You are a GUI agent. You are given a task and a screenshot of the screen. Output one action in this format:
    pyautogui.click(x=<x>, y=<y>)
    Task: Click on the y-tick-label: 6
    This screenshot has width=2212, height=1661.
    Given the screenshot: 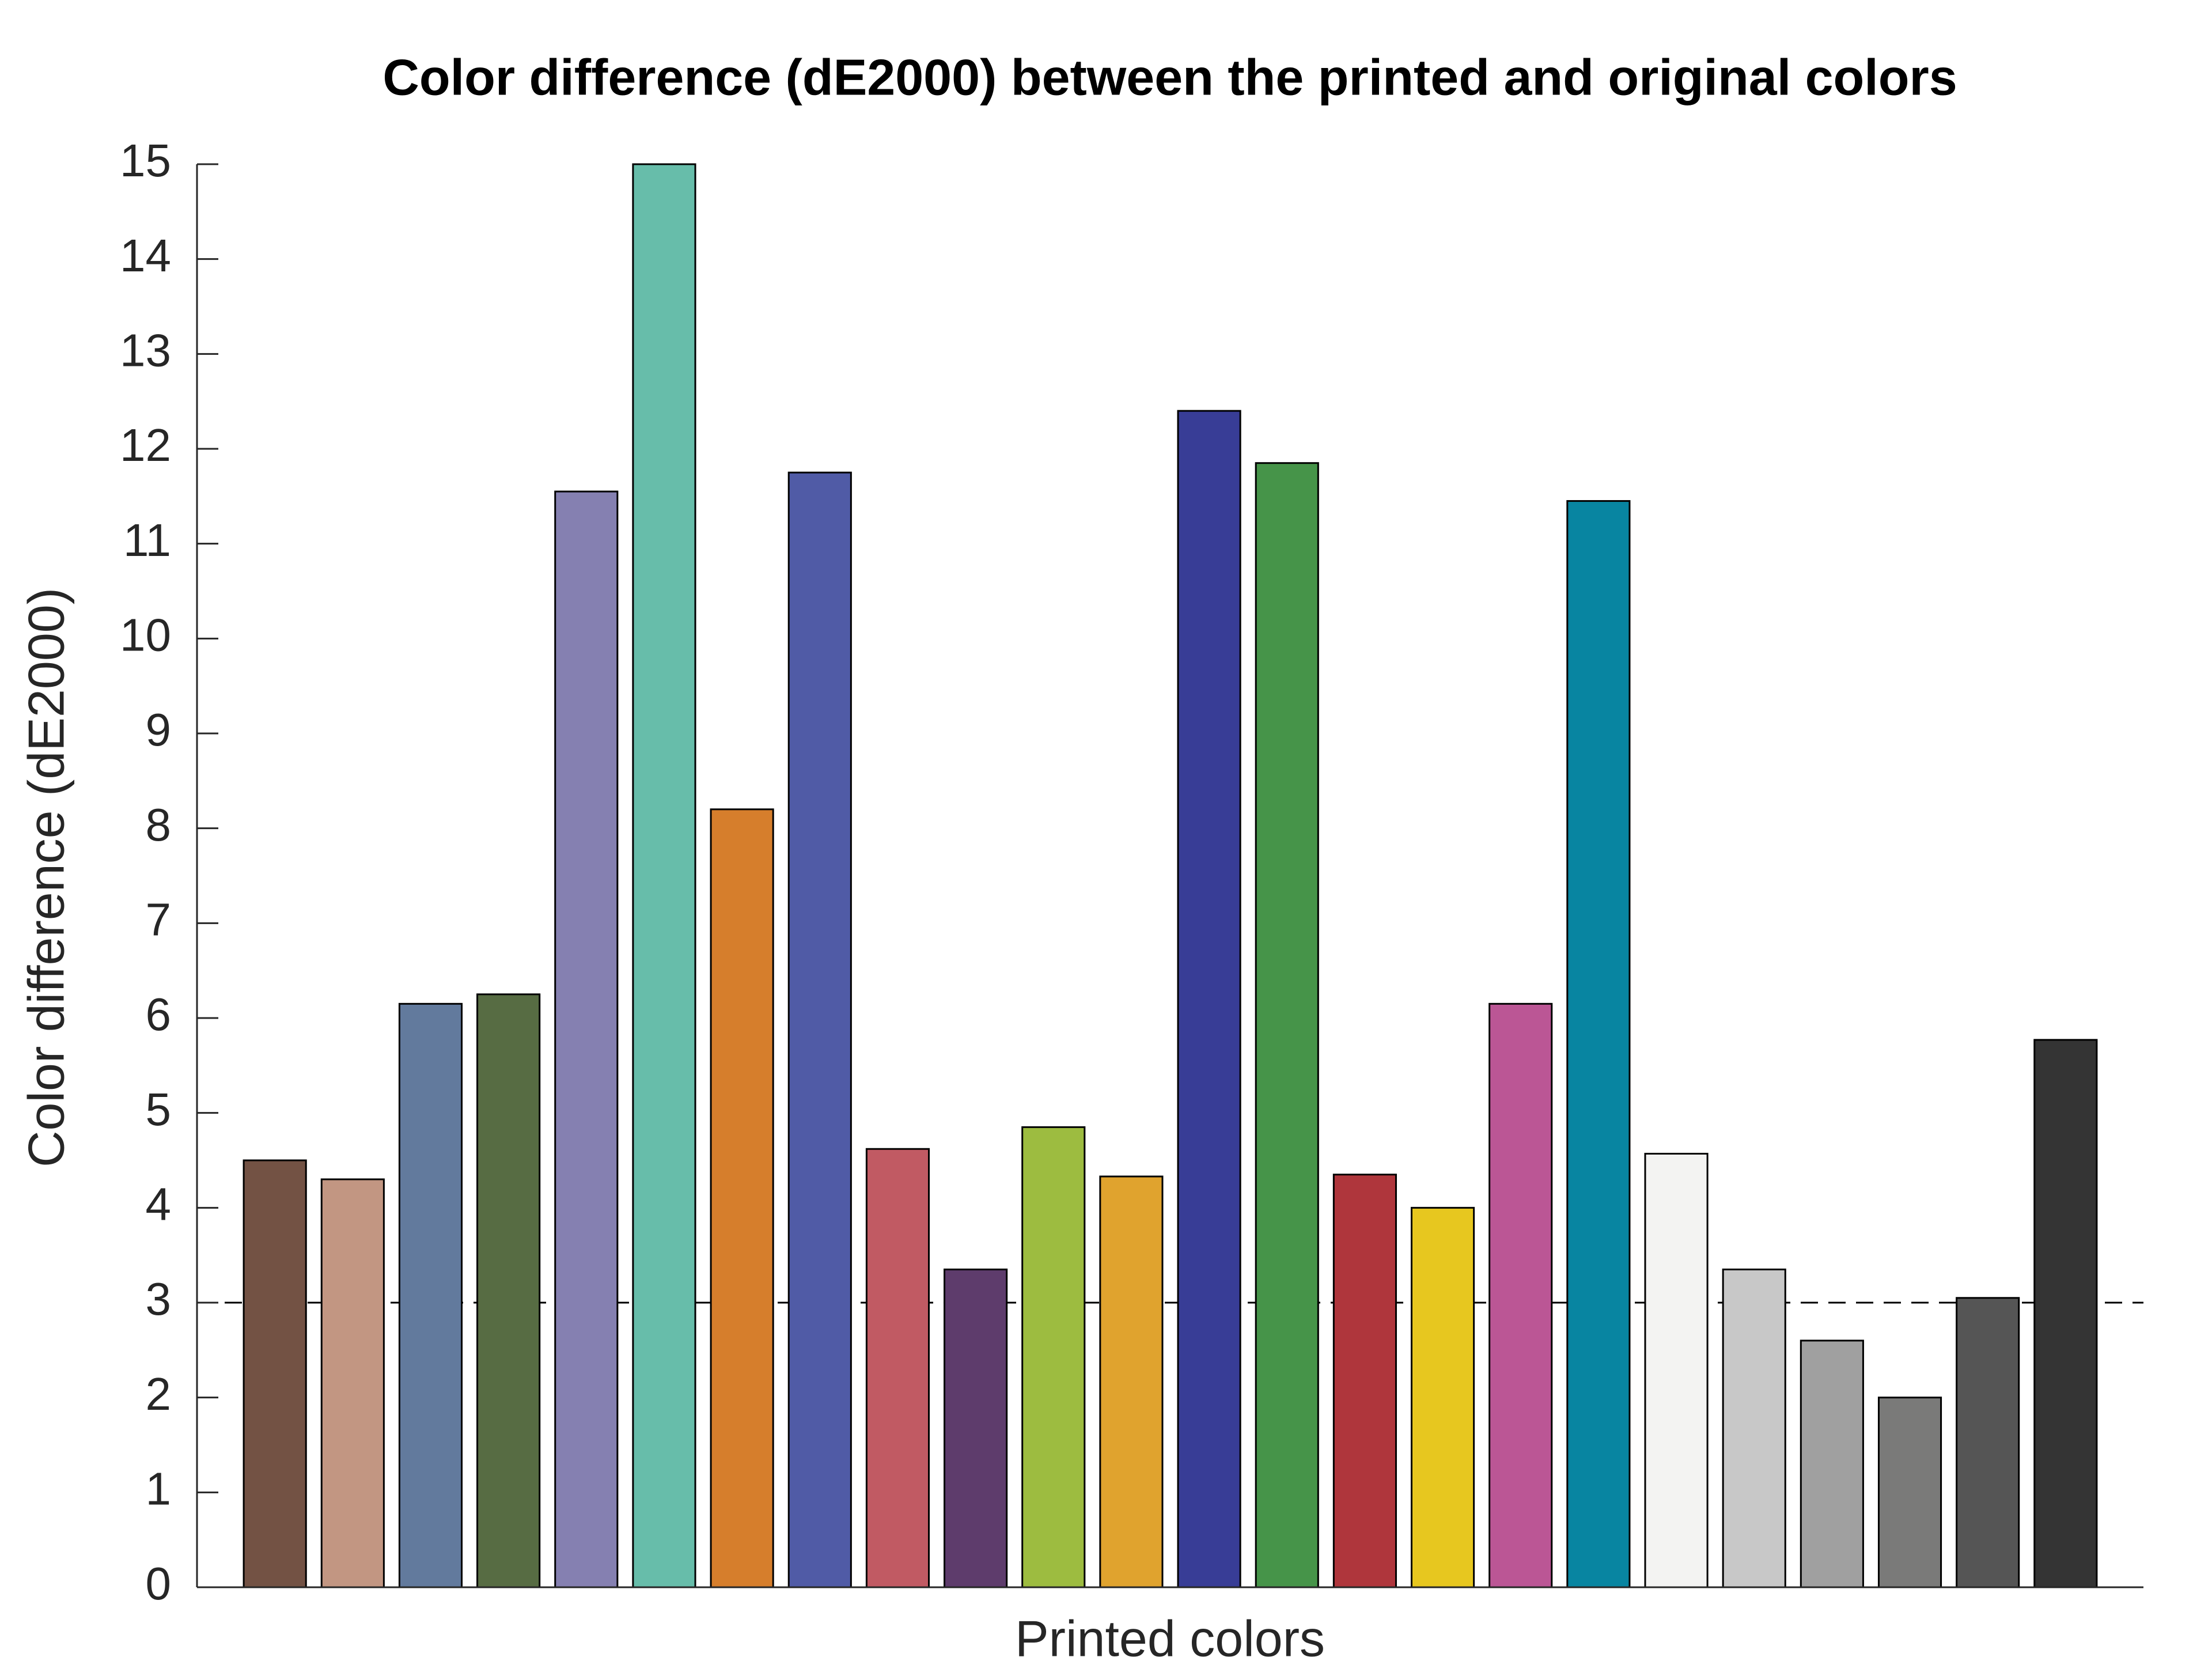 What is the action you would take?
    pyautogui.click(x=159, y=1014)
    